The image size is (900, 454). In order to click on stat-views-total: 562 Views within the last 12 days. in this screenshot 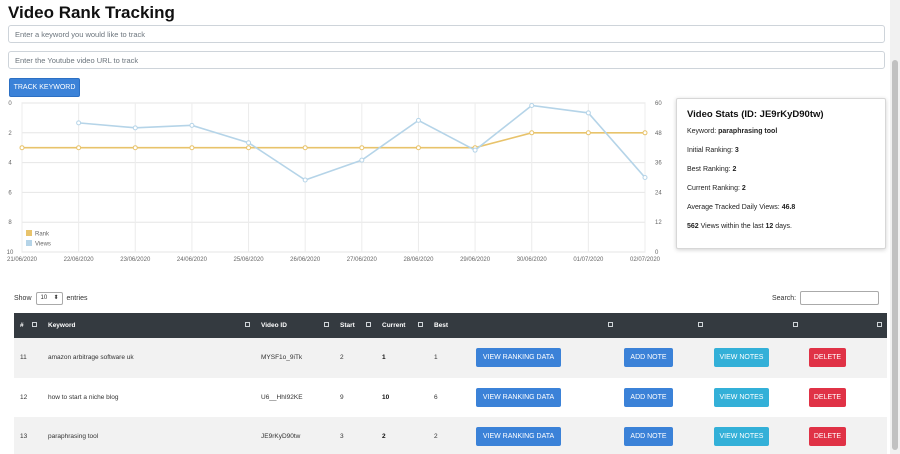, I will do `click(781, 231)`.